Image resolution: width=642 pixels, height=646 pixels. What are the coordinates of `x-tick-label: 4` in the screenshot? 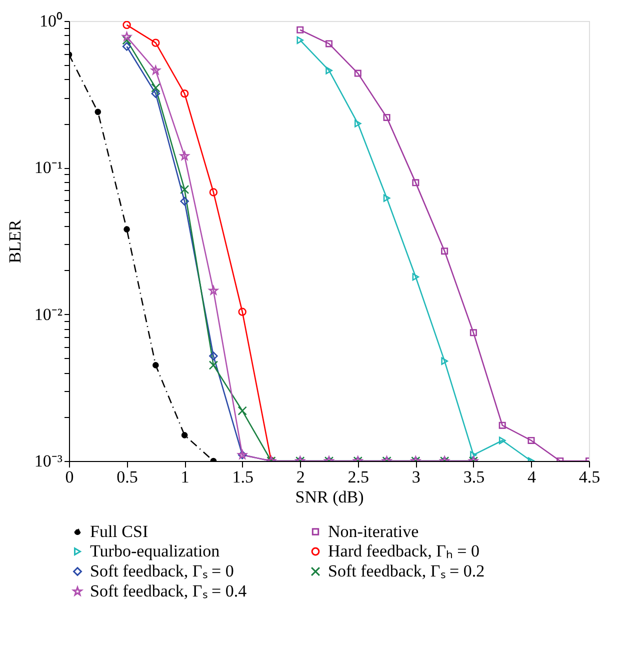 It's located at (531, 477).